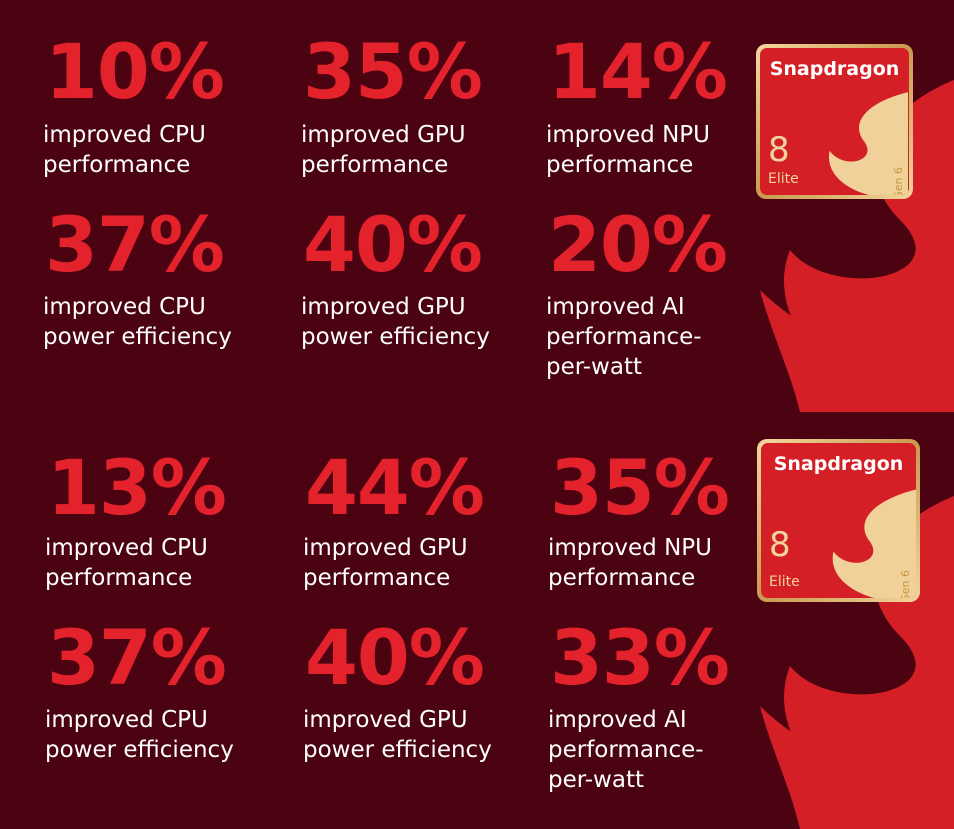  Describe the element at coordinates (638, 244) in the screenshot. I see `stat-value: 20%` at that location.